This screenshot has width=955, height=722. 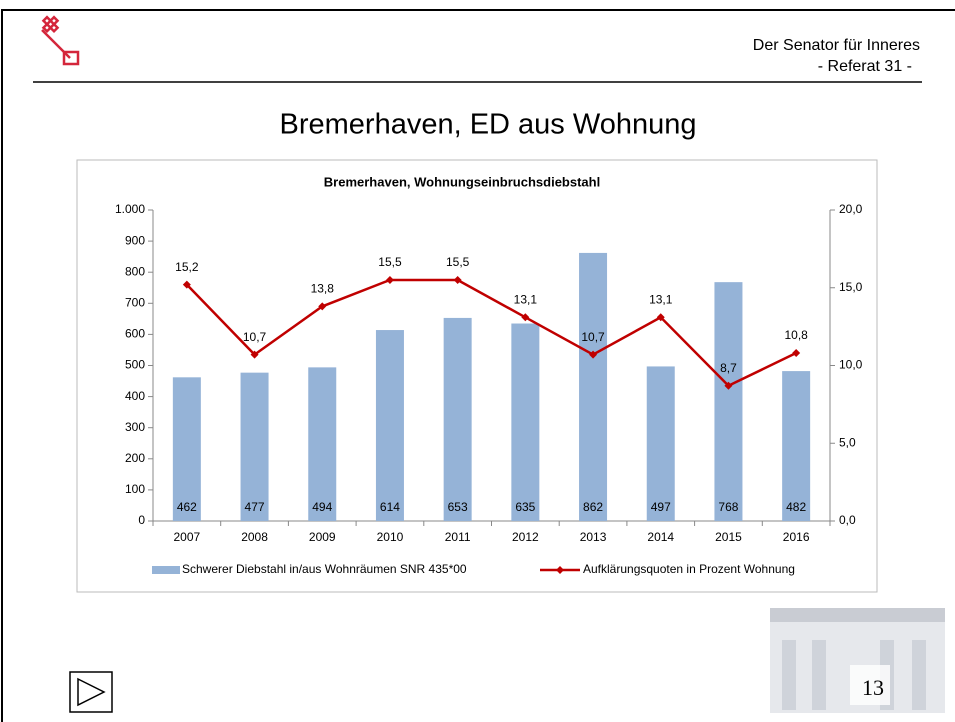 What do you see at coordinates (851, 209) in the screenshot?
I see `y2-tick-label: 20,0` at bounding box center [851, 209].